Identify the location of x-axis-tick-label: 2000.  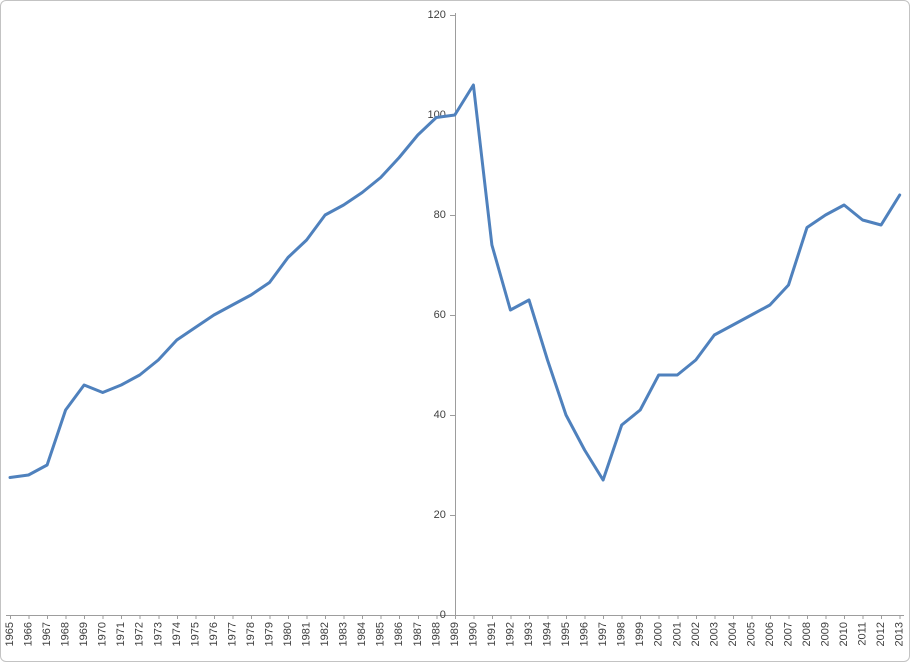
(659, 634).